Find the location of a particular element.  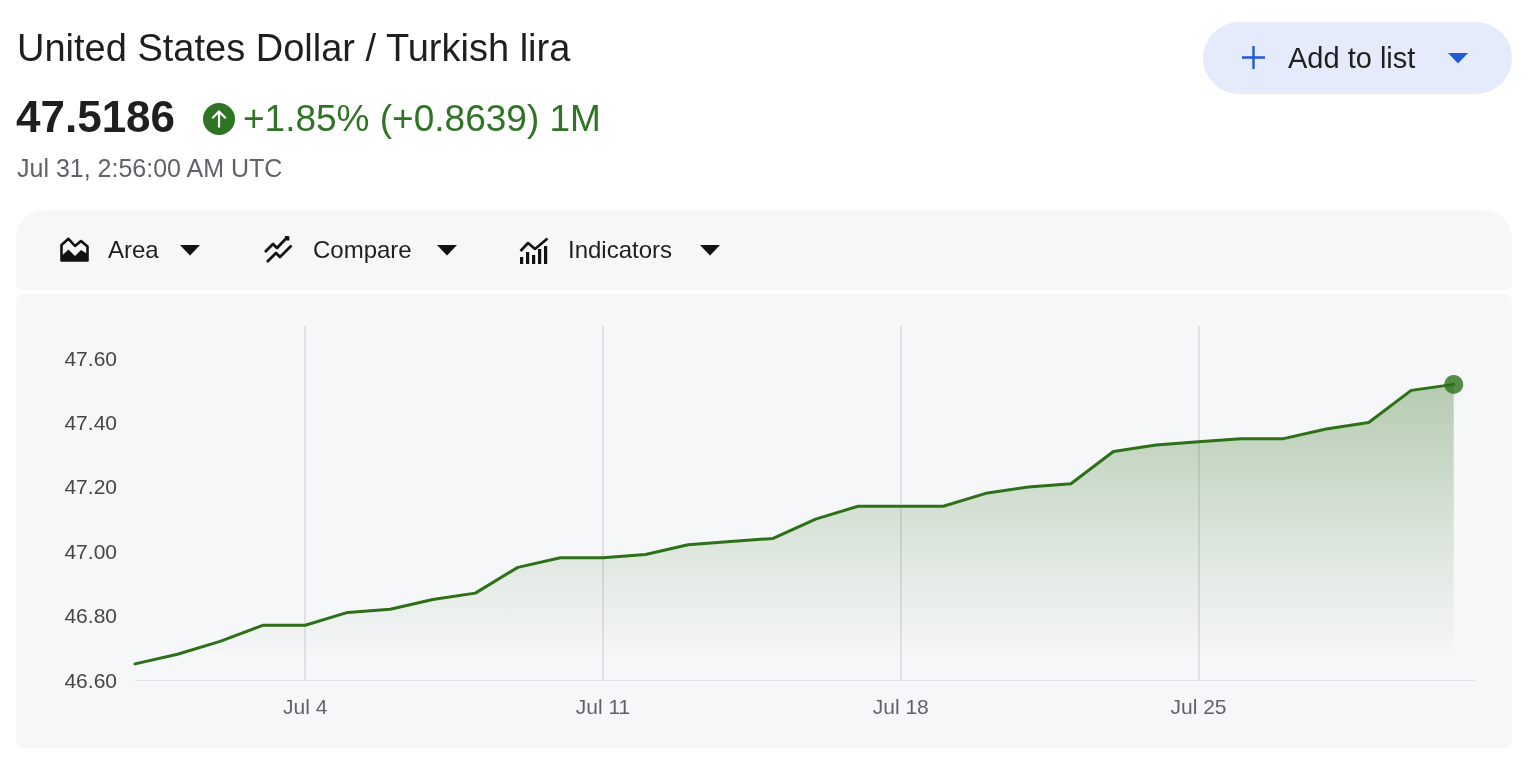

text: 47.5186 is located at coordinates (96, 117).